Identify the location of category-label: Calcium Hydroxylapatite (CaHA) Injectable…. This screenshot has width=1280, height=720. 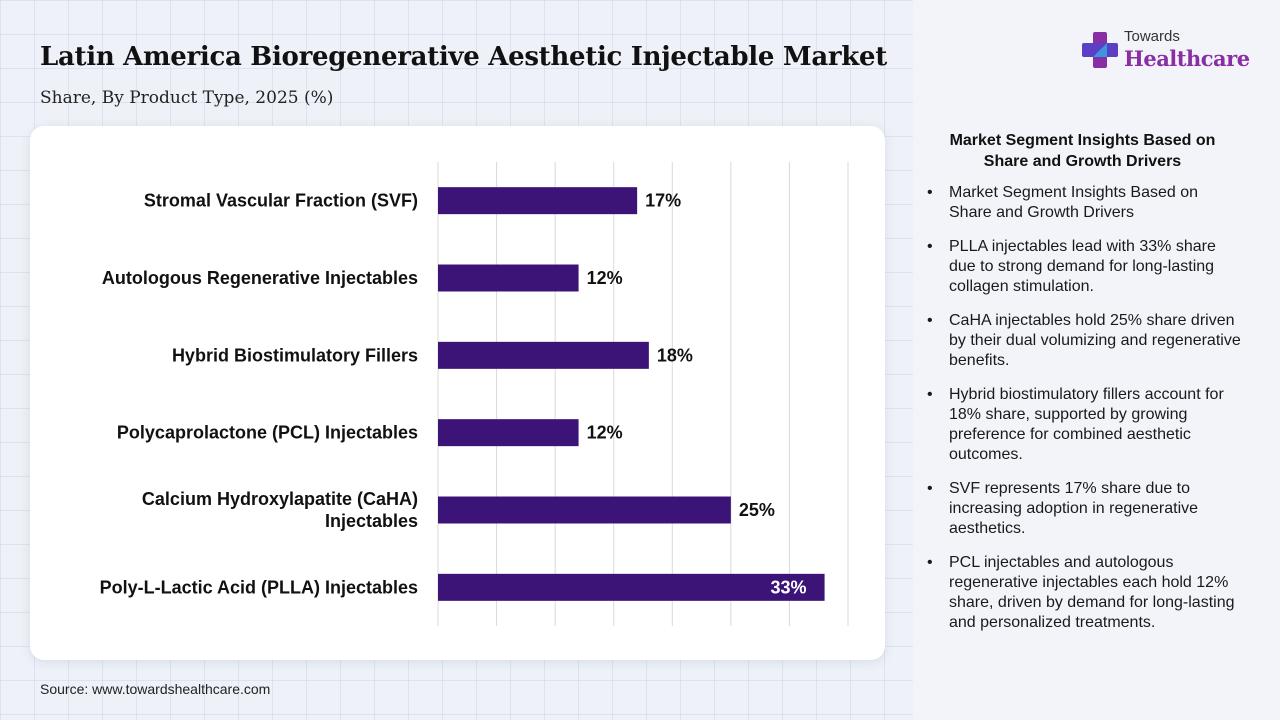
(280, 510).